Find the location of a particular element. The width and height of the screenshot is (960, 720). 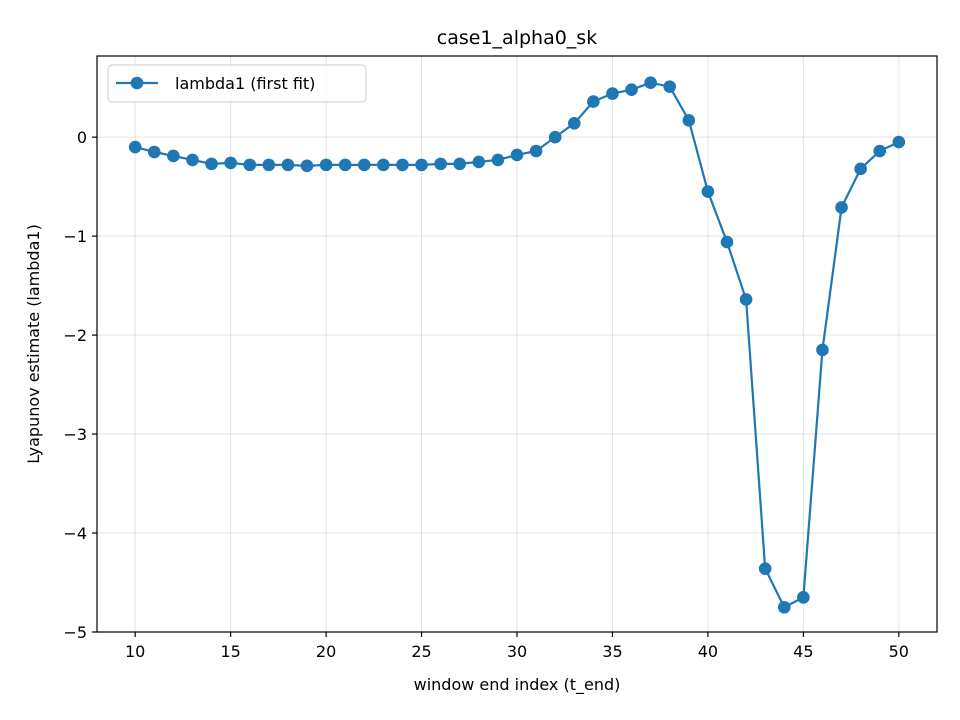

legend: lambda1 (first fit) is located at coordinates (237, 83).